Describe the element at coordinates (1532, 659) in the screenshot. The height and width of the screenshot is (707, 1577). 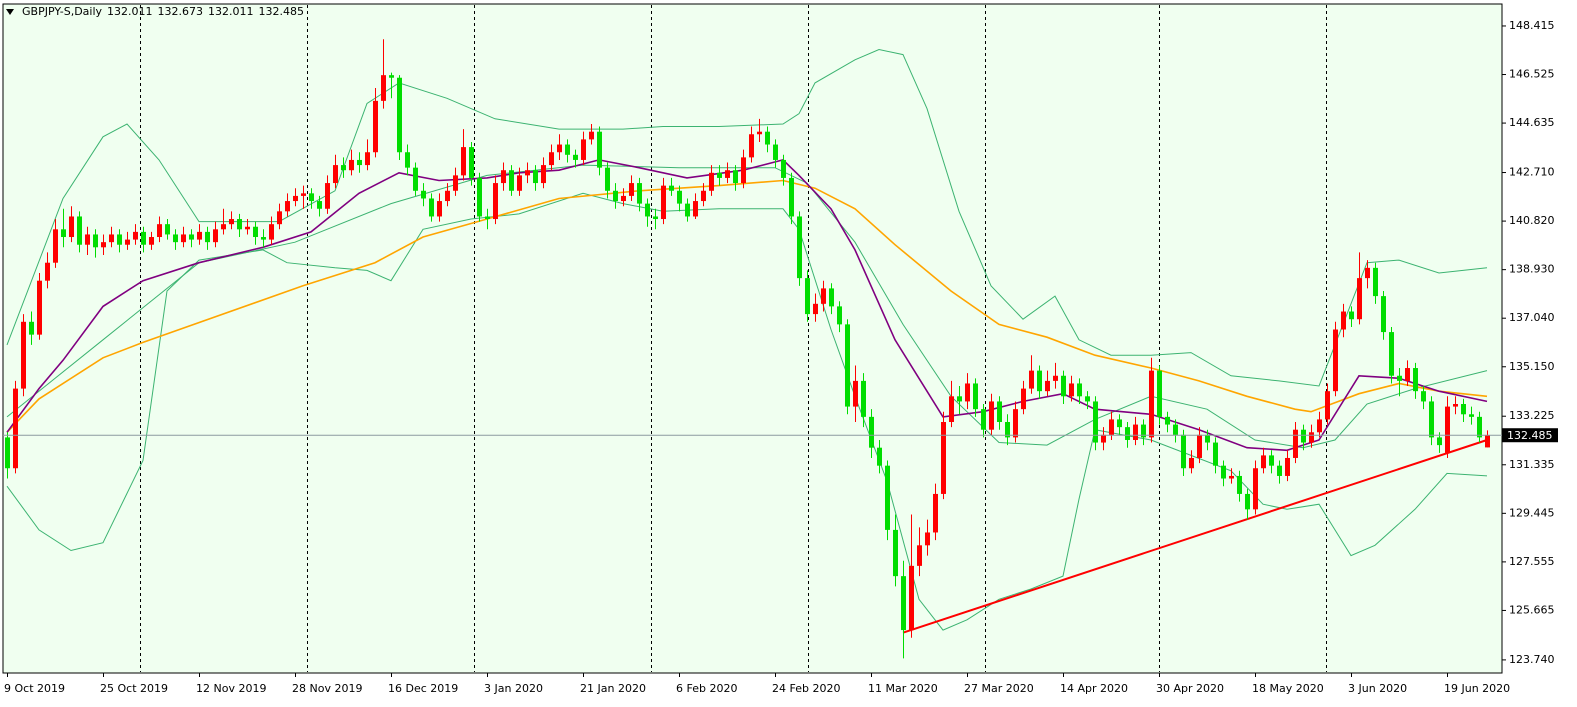
I see `y-tick-label: 123.740` at that location.